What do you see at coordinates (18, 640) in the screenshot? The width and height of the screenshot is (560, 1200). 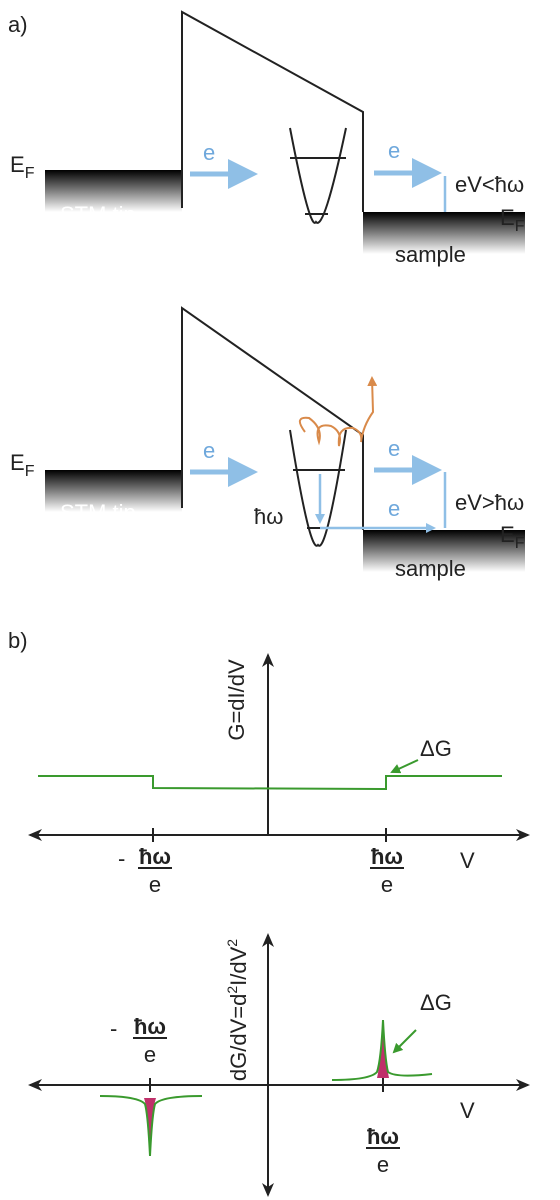 I see `panel-label: b)` at bounding box center [18, 640].